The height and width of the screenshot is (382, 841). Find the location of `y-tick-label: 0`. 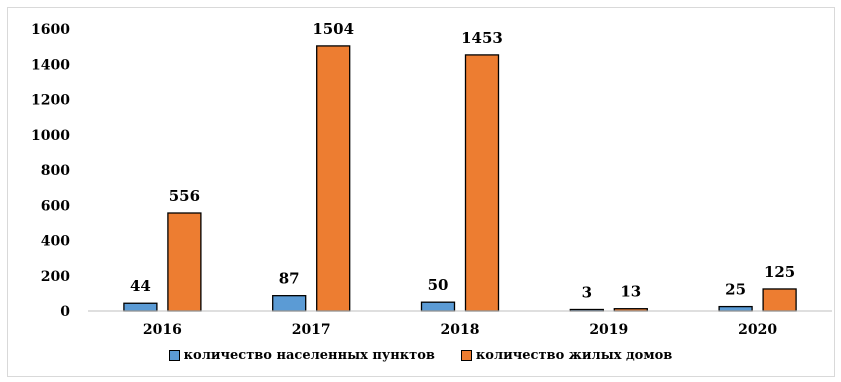

y-tick-label: 0 is located at coordinates (65, 312).